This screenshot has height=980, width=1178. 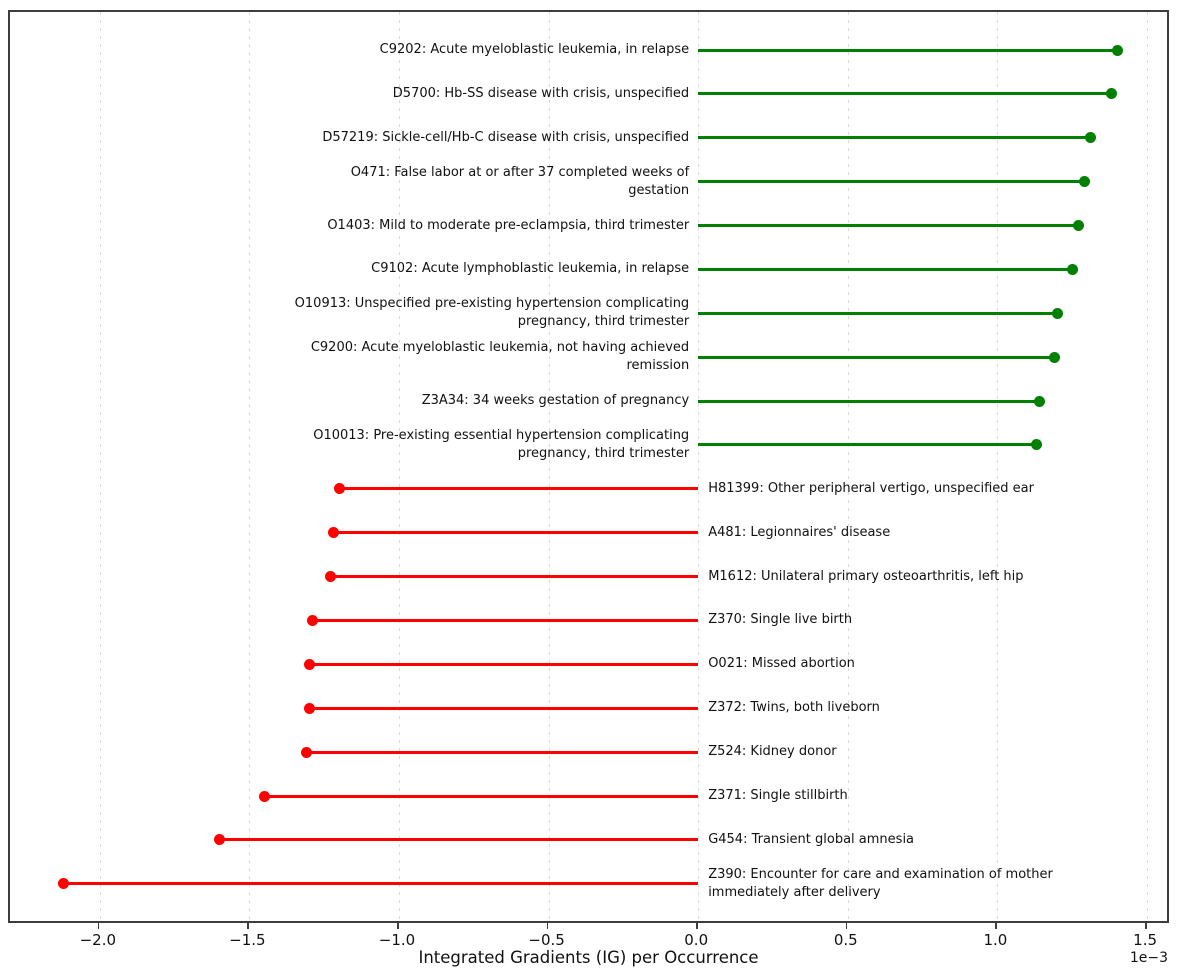 I want to click on category-label: Z524: Kidney donor, so click(x=772, y=752).